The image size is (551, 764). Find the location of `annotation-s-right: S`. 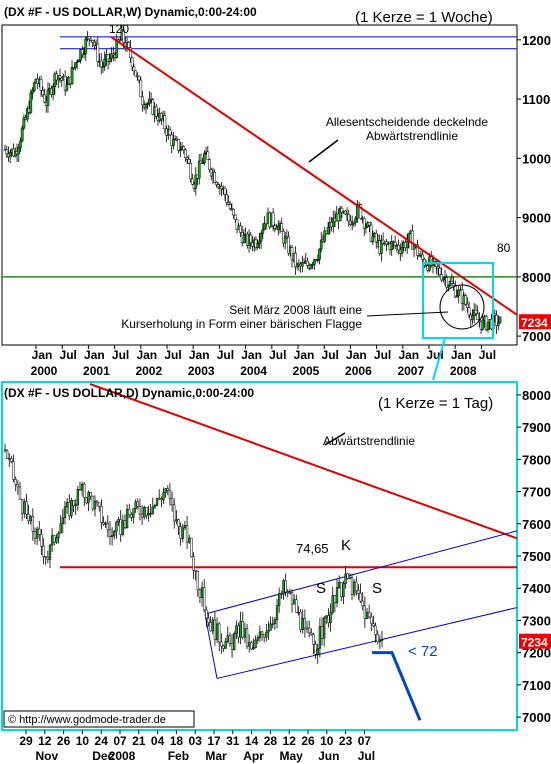

annotation-s-right: S is located at coordinates (377, 588).